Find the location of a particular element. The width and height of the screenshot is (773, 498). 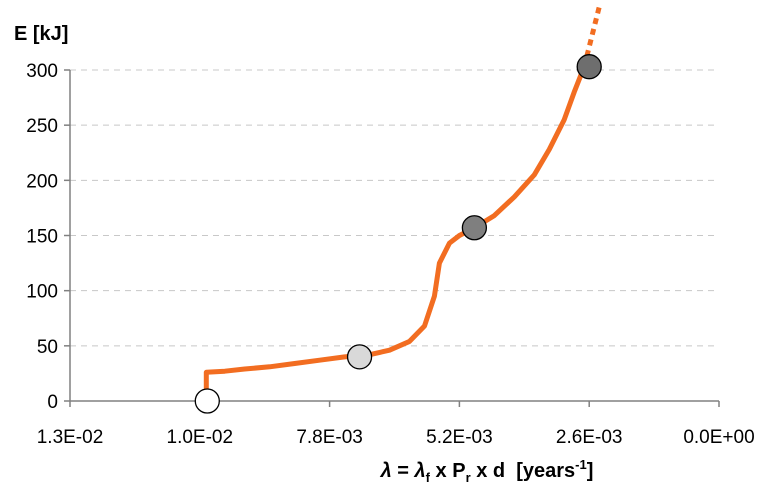

y-tick-label-6: 300 is located at coordinates (42, 71).